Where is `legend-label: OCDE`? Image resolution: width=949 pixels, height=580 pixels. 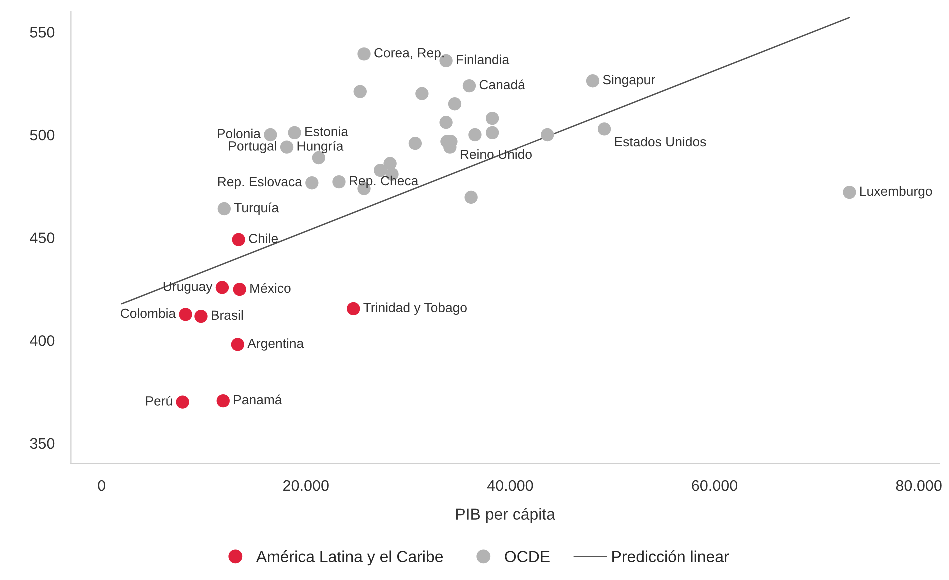 legend-label: OCDE is located at coordinates (527, 556).